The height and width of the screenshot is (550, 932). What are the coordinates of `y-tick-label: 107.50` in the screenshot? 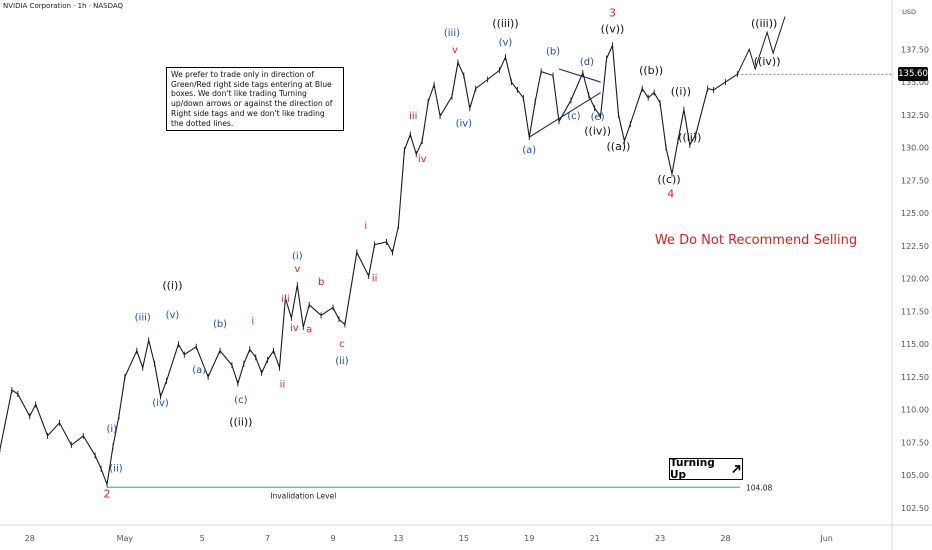 It's located at (915, 442).